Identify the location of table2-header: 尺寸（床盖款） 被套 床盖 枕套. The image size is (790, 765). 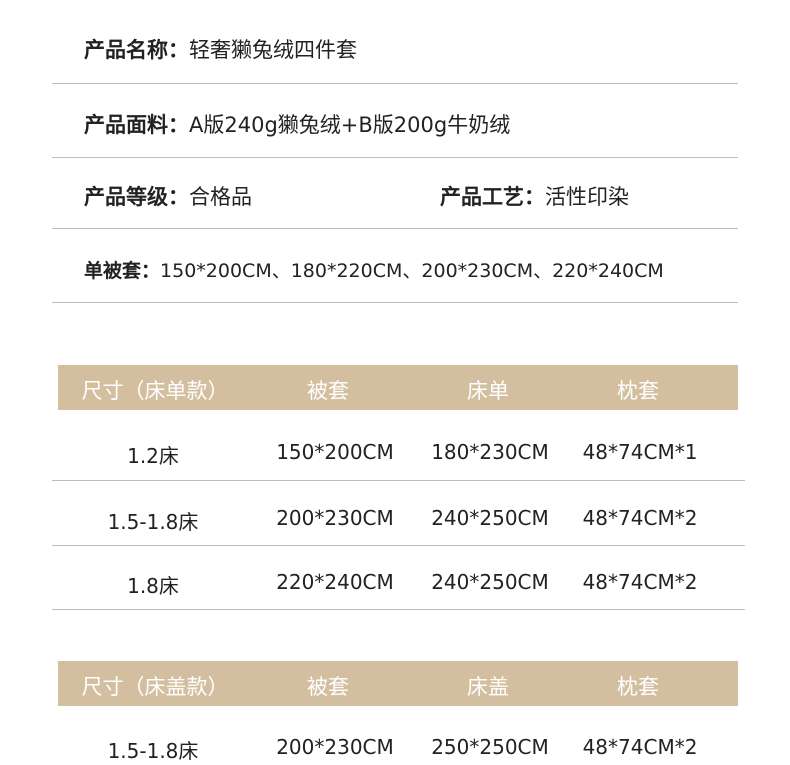
(398, 683).